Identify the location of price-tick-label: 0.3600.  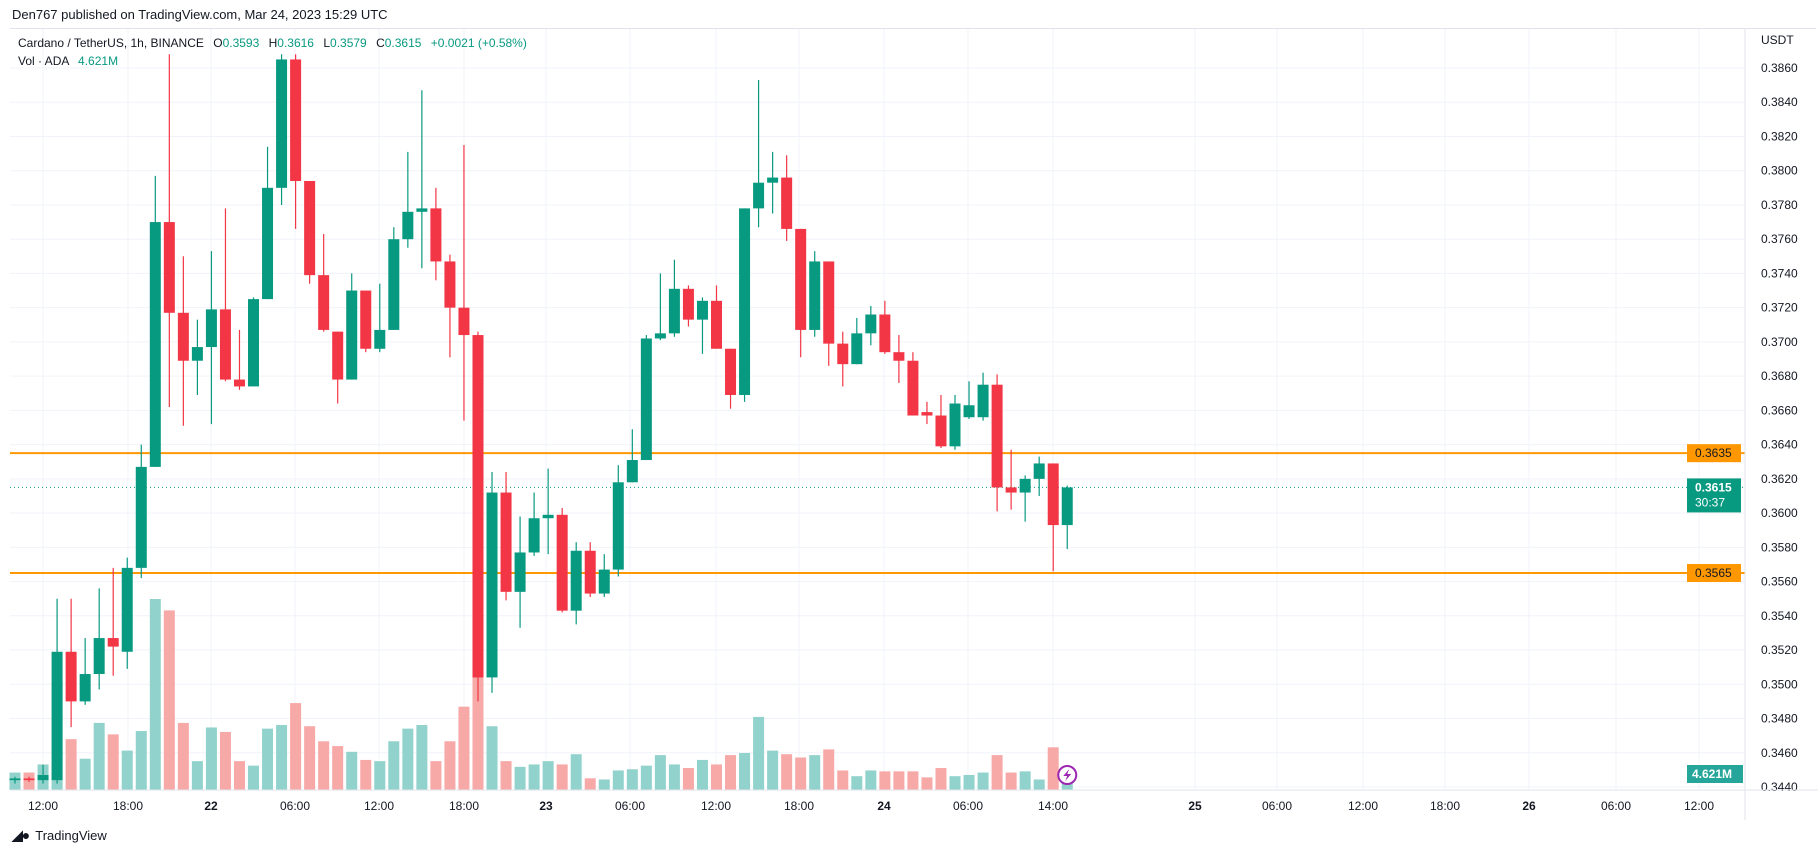
(1779, 513).